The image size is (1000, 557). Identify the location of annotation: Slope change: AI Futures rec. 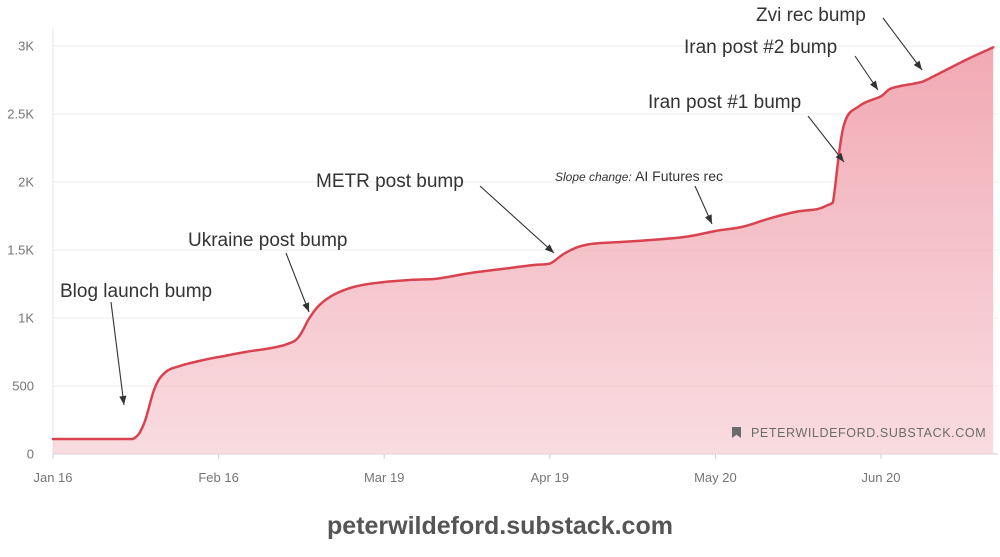
(639, 196).